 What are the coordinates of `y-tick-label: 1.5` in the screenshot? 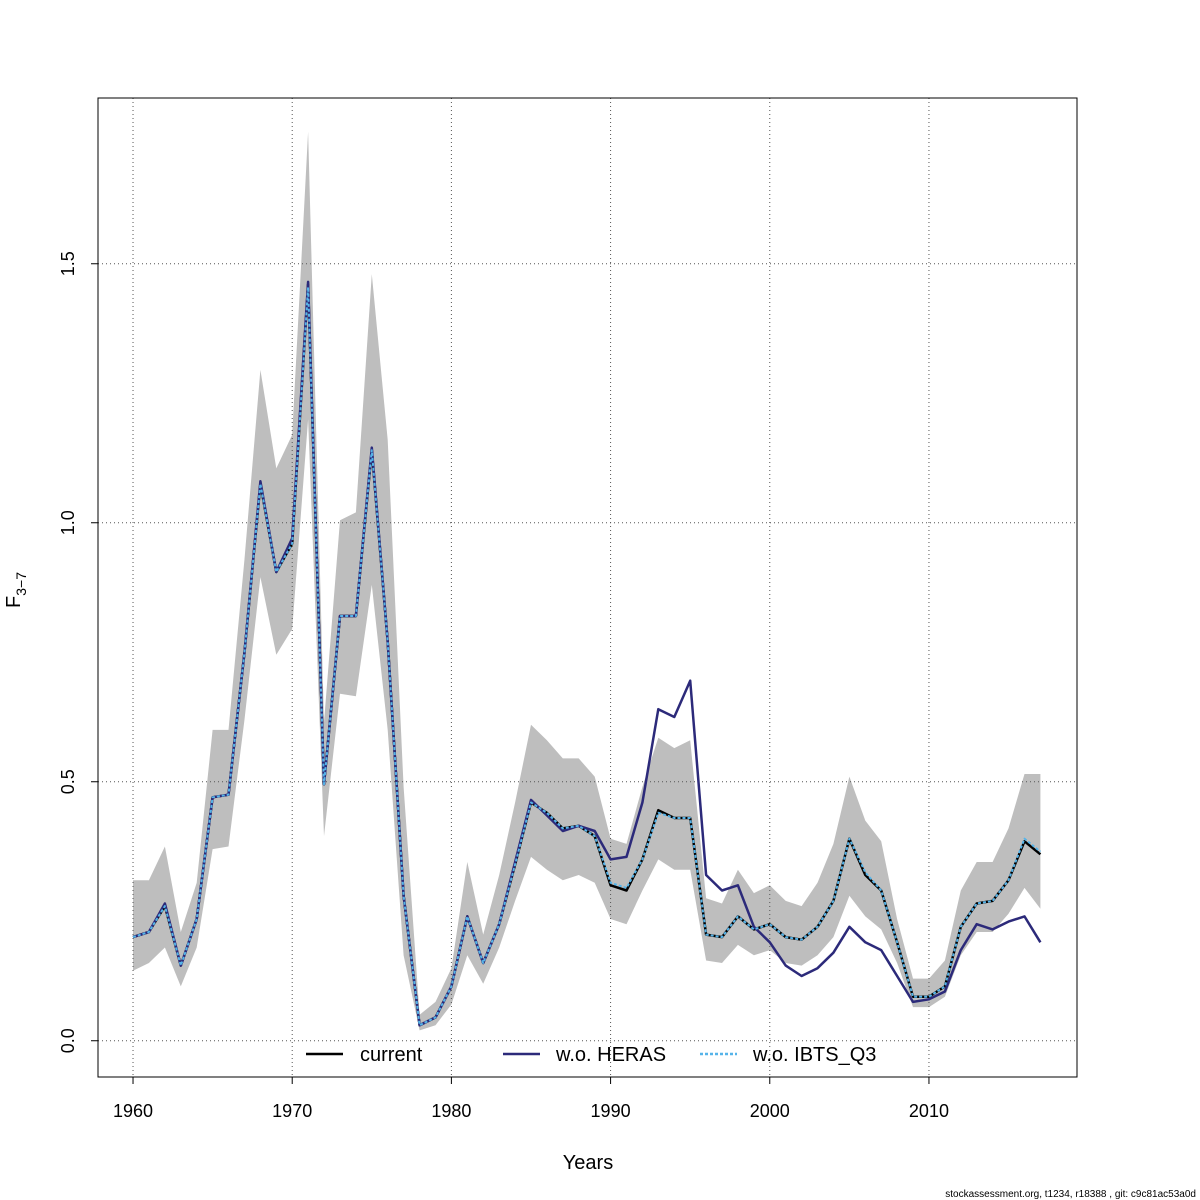 It's located at (68, 263).